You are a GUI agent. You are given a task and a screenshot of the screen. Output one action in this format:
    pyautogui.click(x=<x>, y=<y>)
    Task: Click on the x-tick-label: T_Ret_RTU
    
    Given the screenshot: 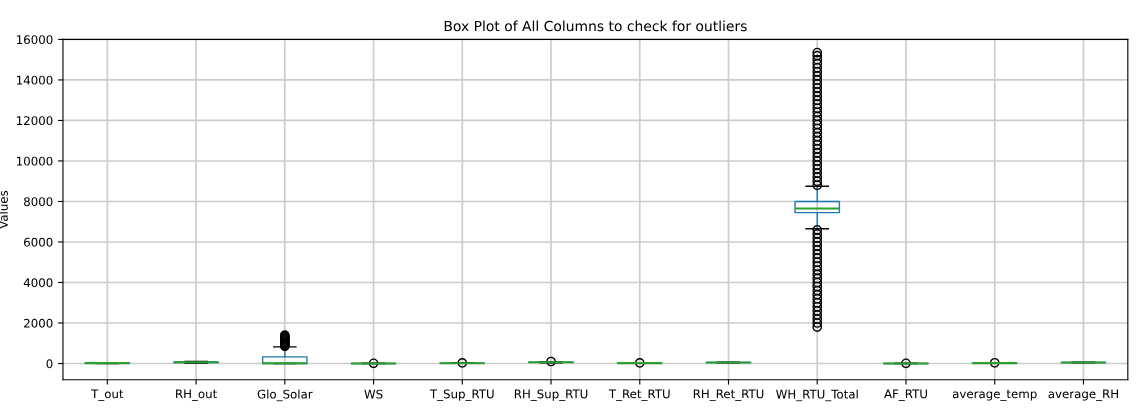 What is the action you would take?
    pyautogui.click(x=639, y=395)
    